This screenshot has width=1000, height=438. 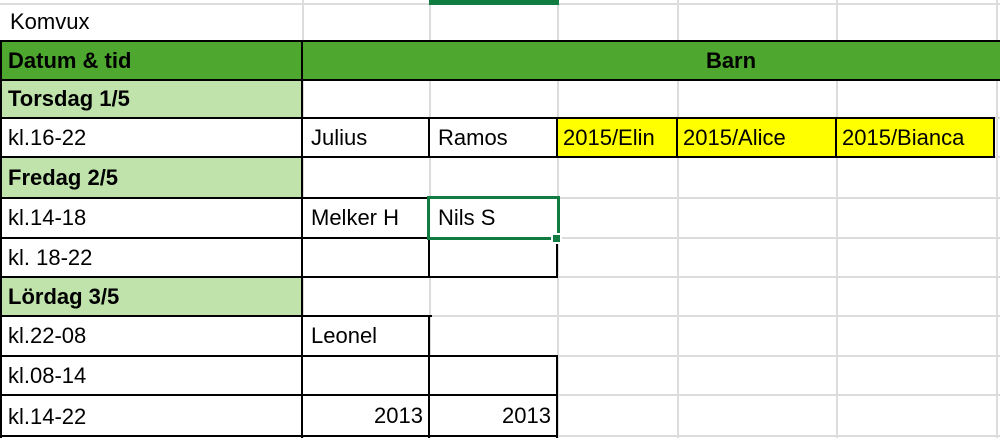 I want to click on cell-empty-b7, so click(x=366, y=257).